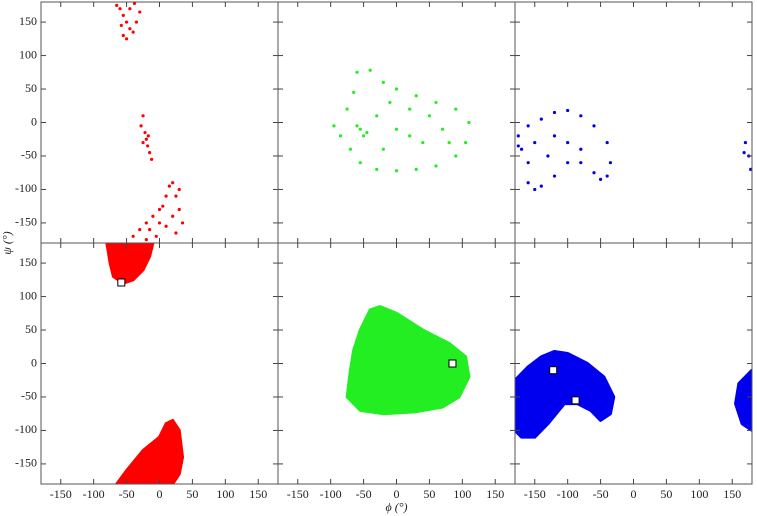 The height and width of the screenshot is (516, 757). I want to click on x-tick-label: 50, so click(192, 494).